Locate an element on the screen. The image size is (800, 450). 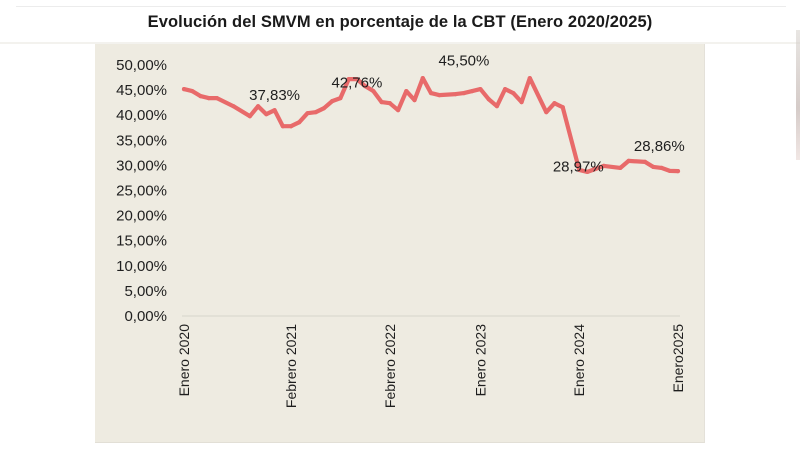
y-tick-label: 40,00% is located at coordinates (141, 115).